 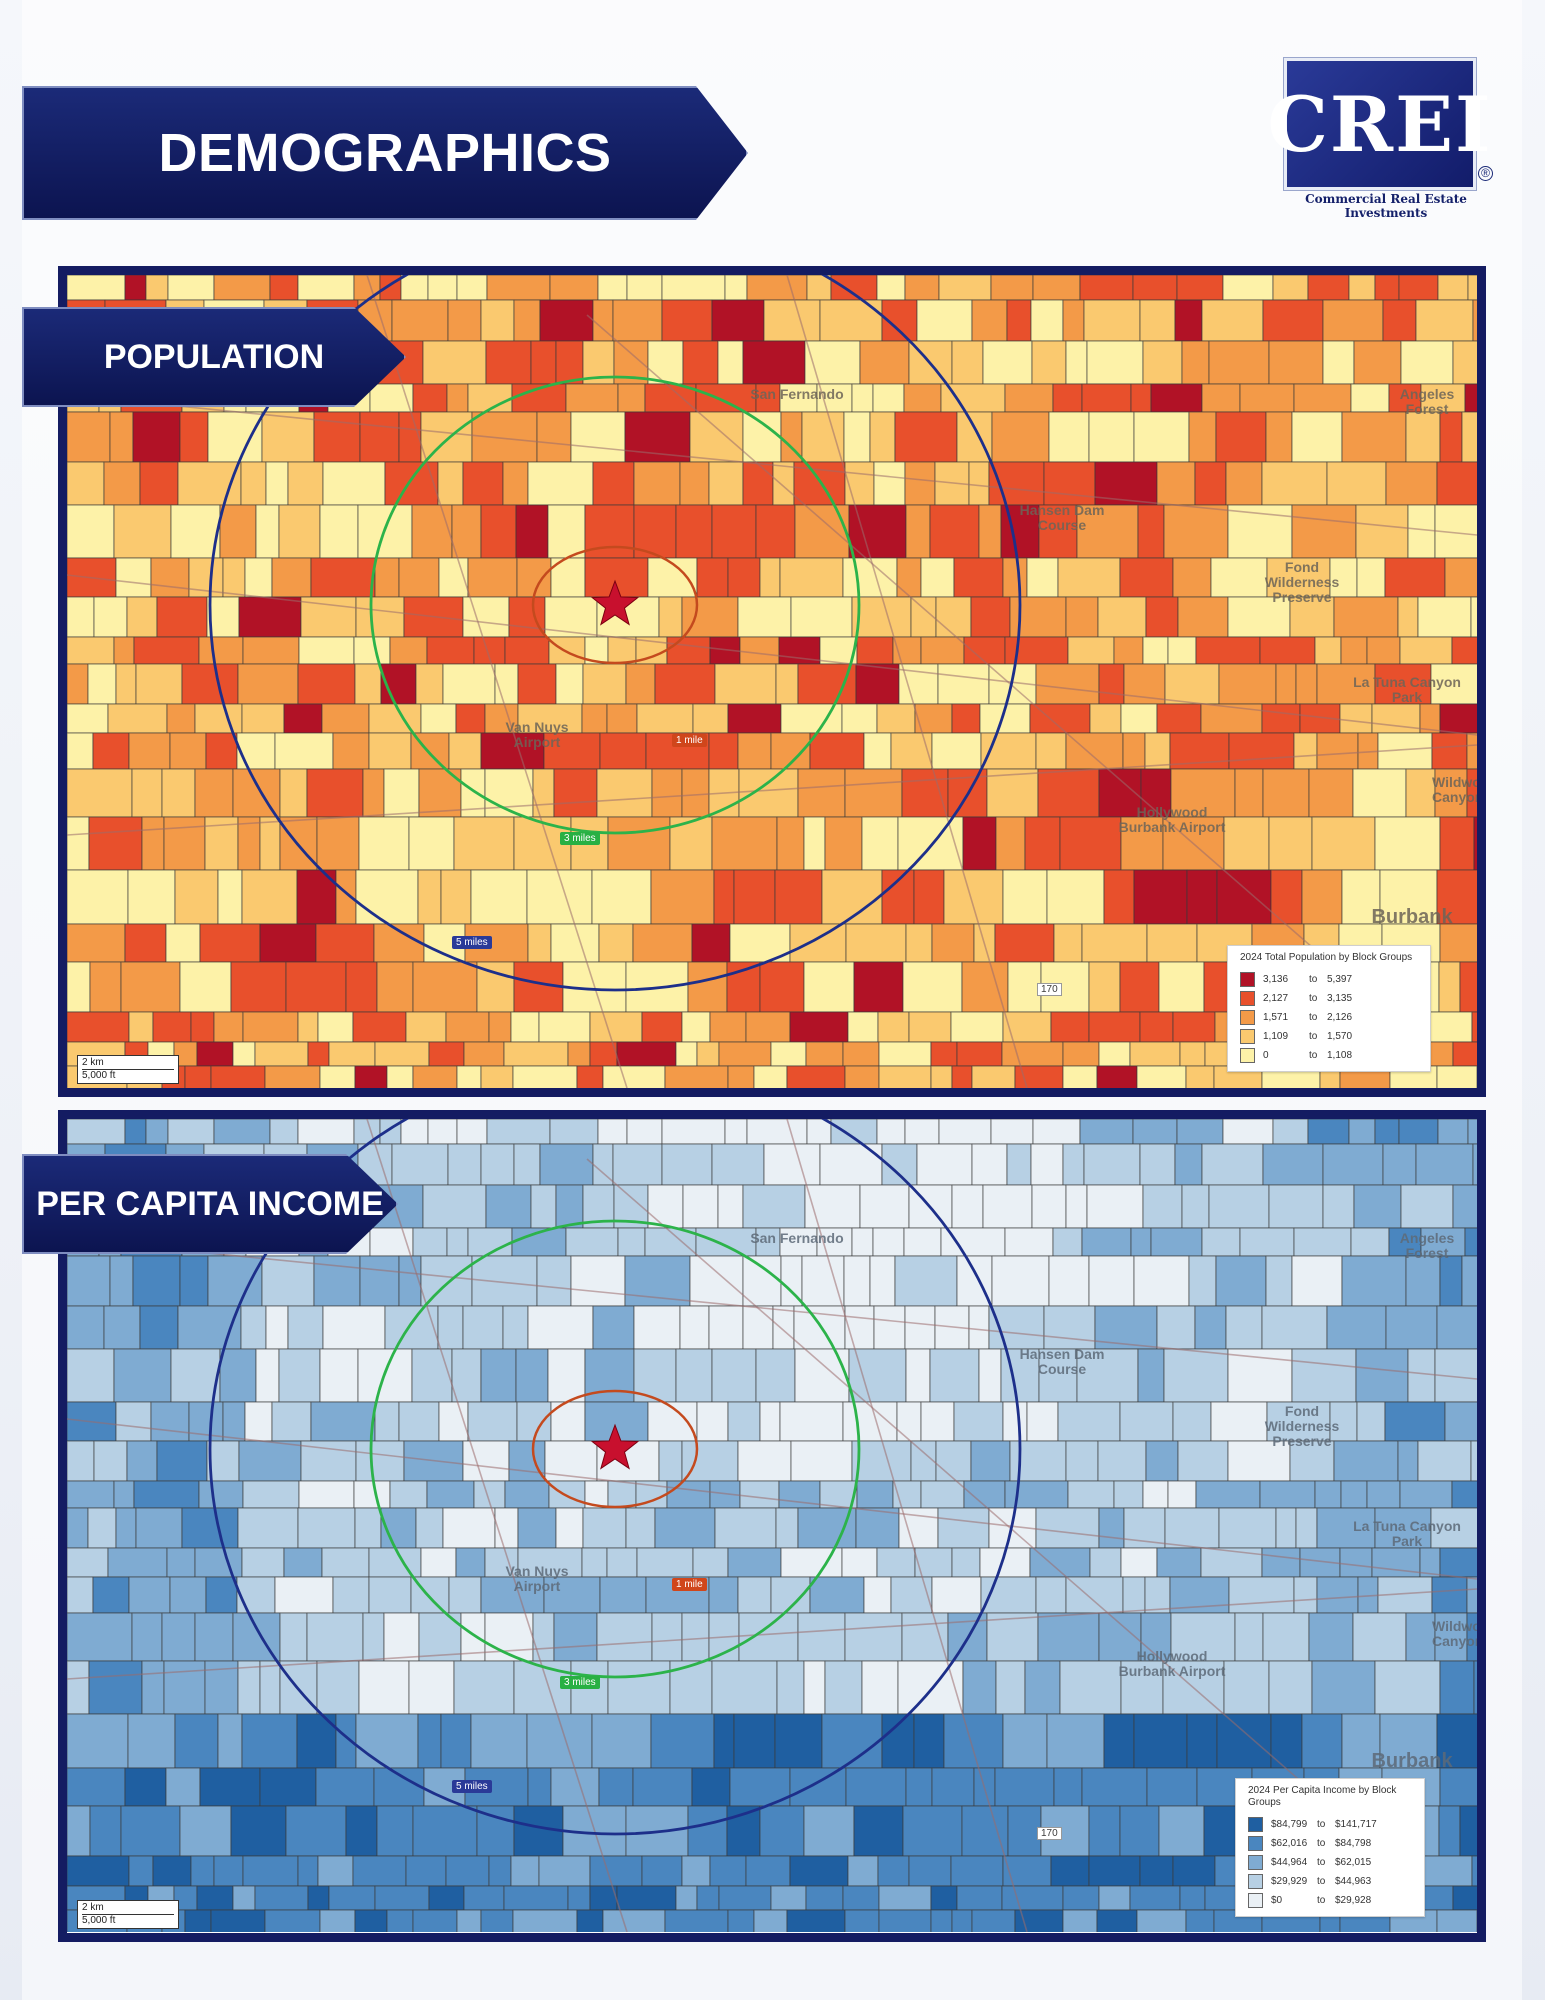 What do you see at coordinates (1255, 1900) in the screenshot?
I see `legend-swatch` at bounding box center [1255, 1900].